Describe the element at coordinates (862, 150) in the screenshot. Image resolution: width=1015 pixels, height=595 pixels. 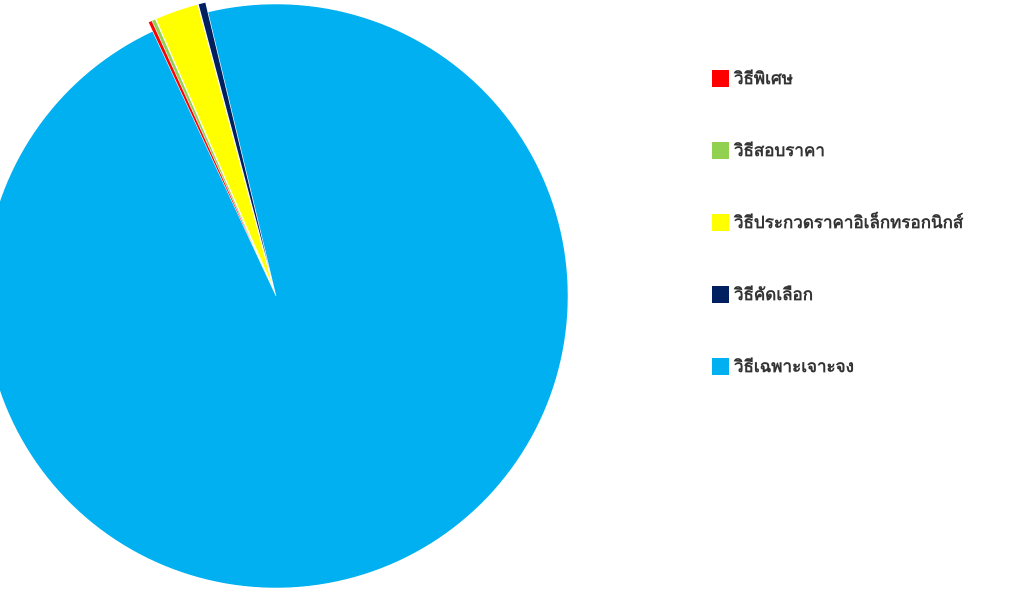
I see `legend-item-price-inquiry: วิธีสอบราคา` at that location.